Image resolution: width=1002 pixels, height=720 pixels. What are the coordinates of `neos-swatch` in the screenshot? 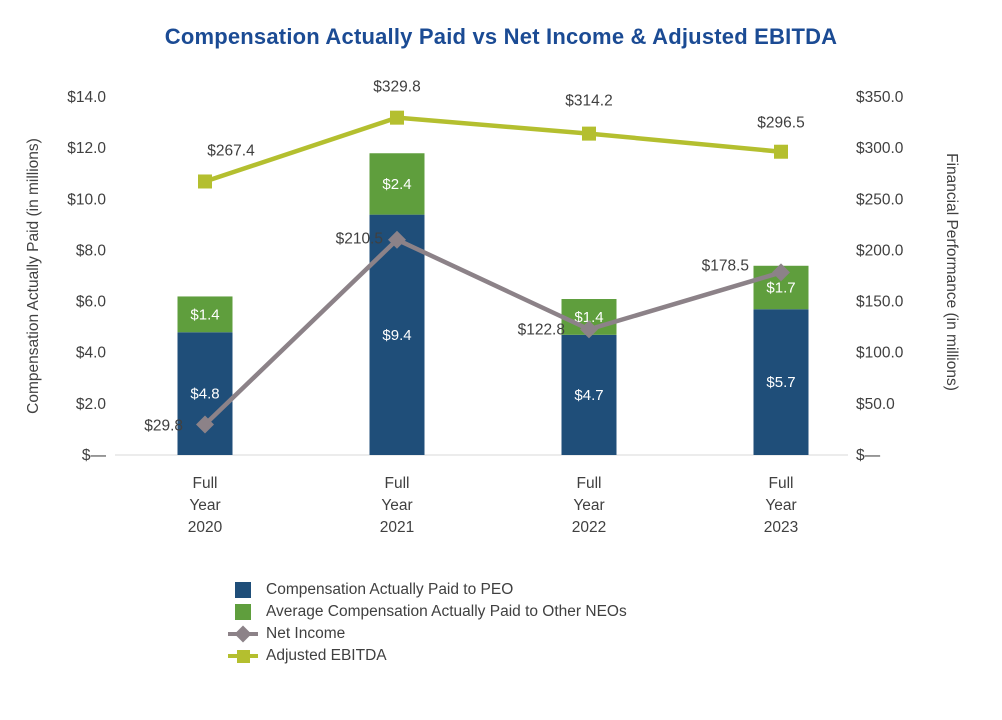 It's located at (243, 612).